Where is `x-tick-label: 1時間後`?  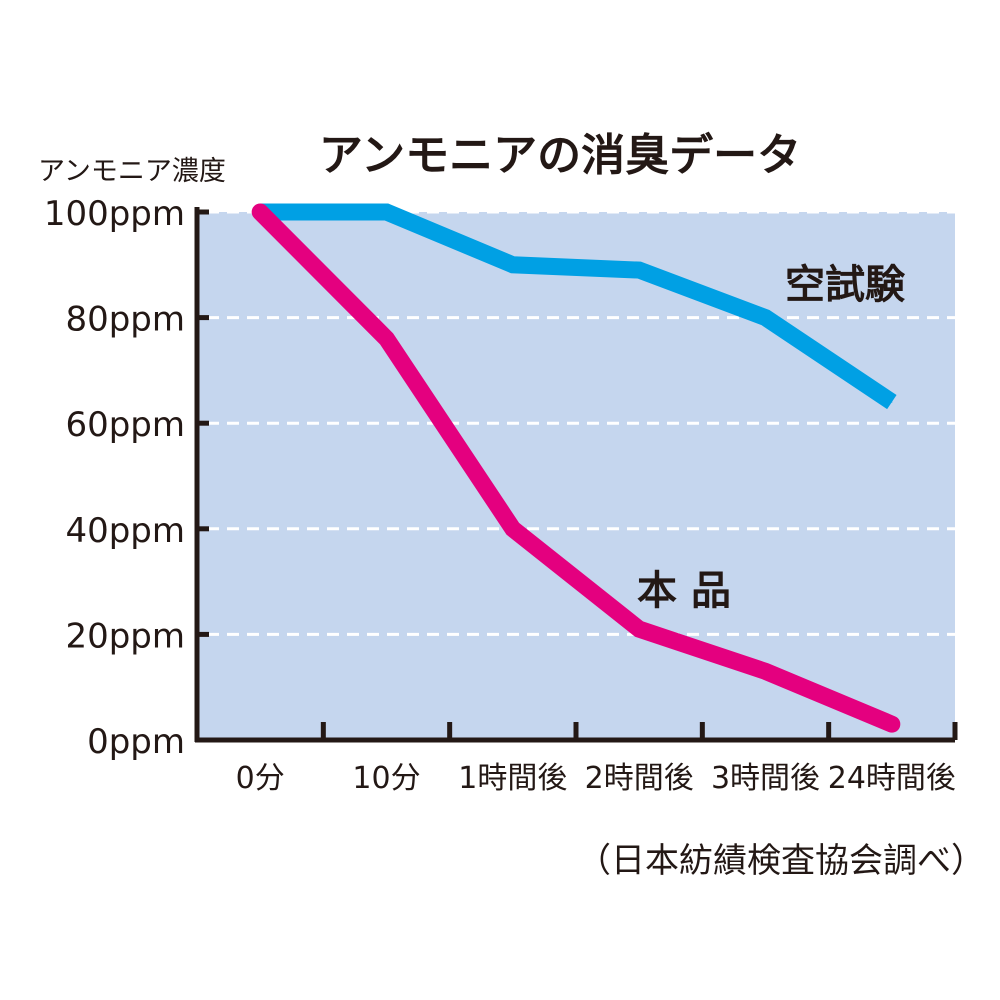 x-tick-label: 1時間後 is located at coordinates (512, 778).